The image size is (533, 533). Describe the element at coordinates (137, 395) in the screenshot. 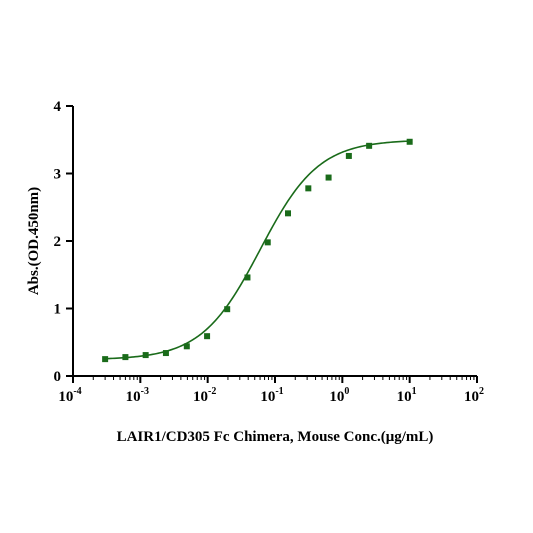

I see `x-tick-label: 10⁻³` at that location.